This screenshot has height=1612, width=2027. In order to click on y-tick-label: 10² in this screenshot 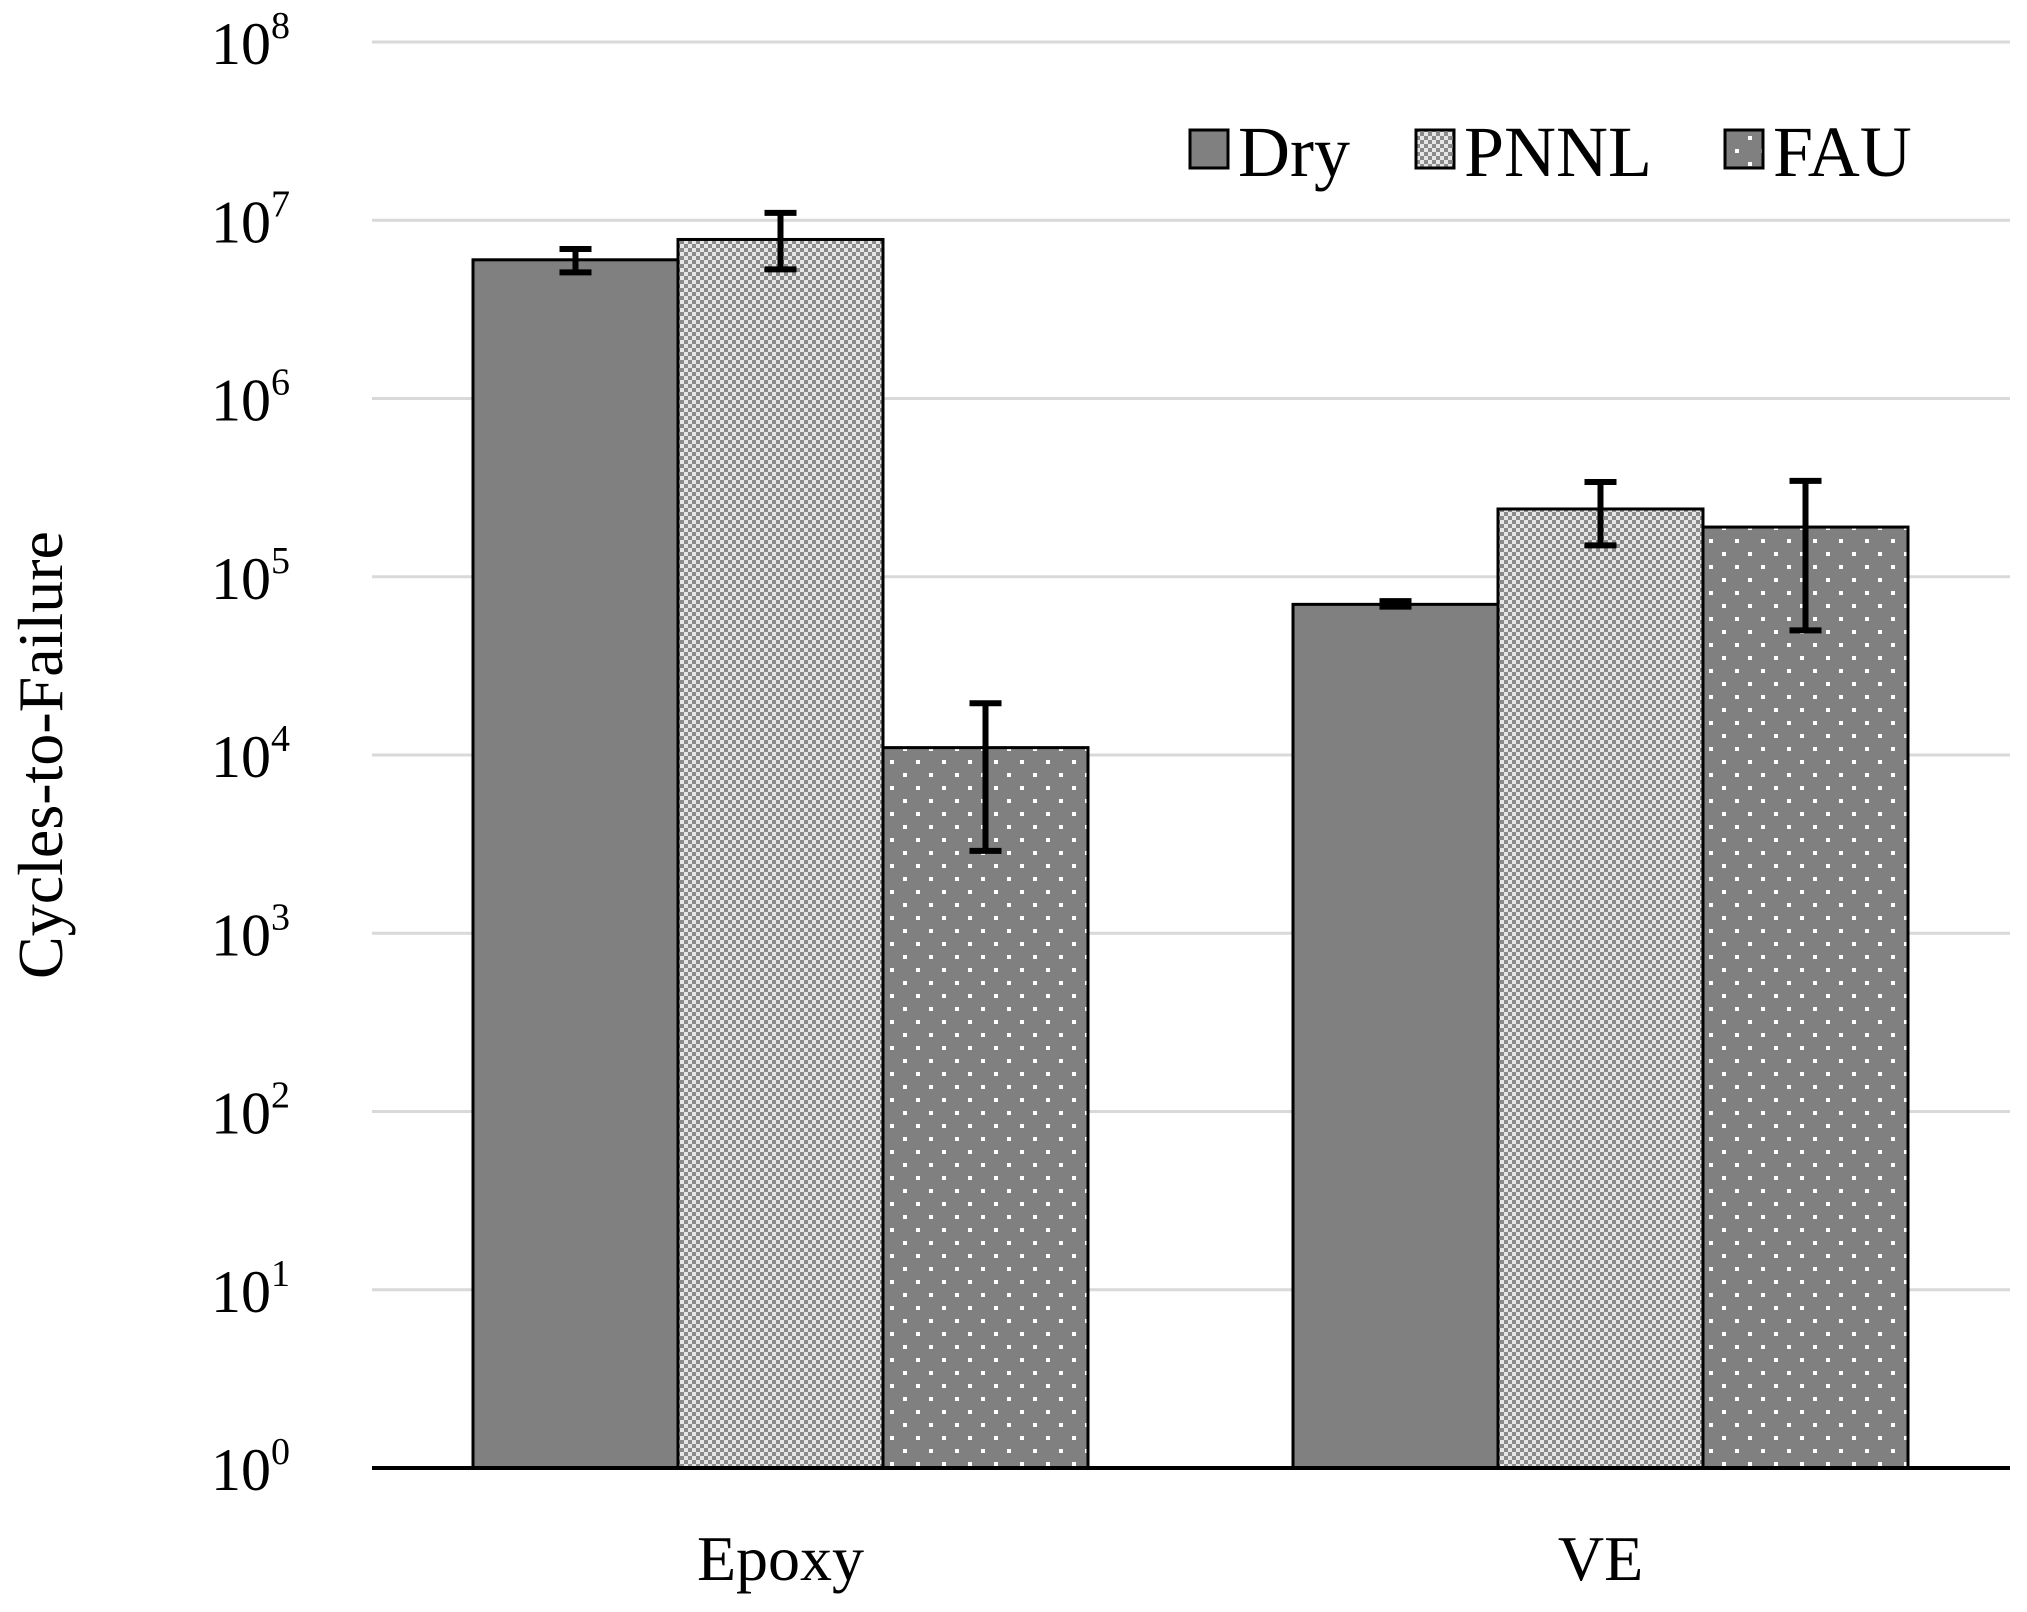, I will do `click(250, 1111)`.